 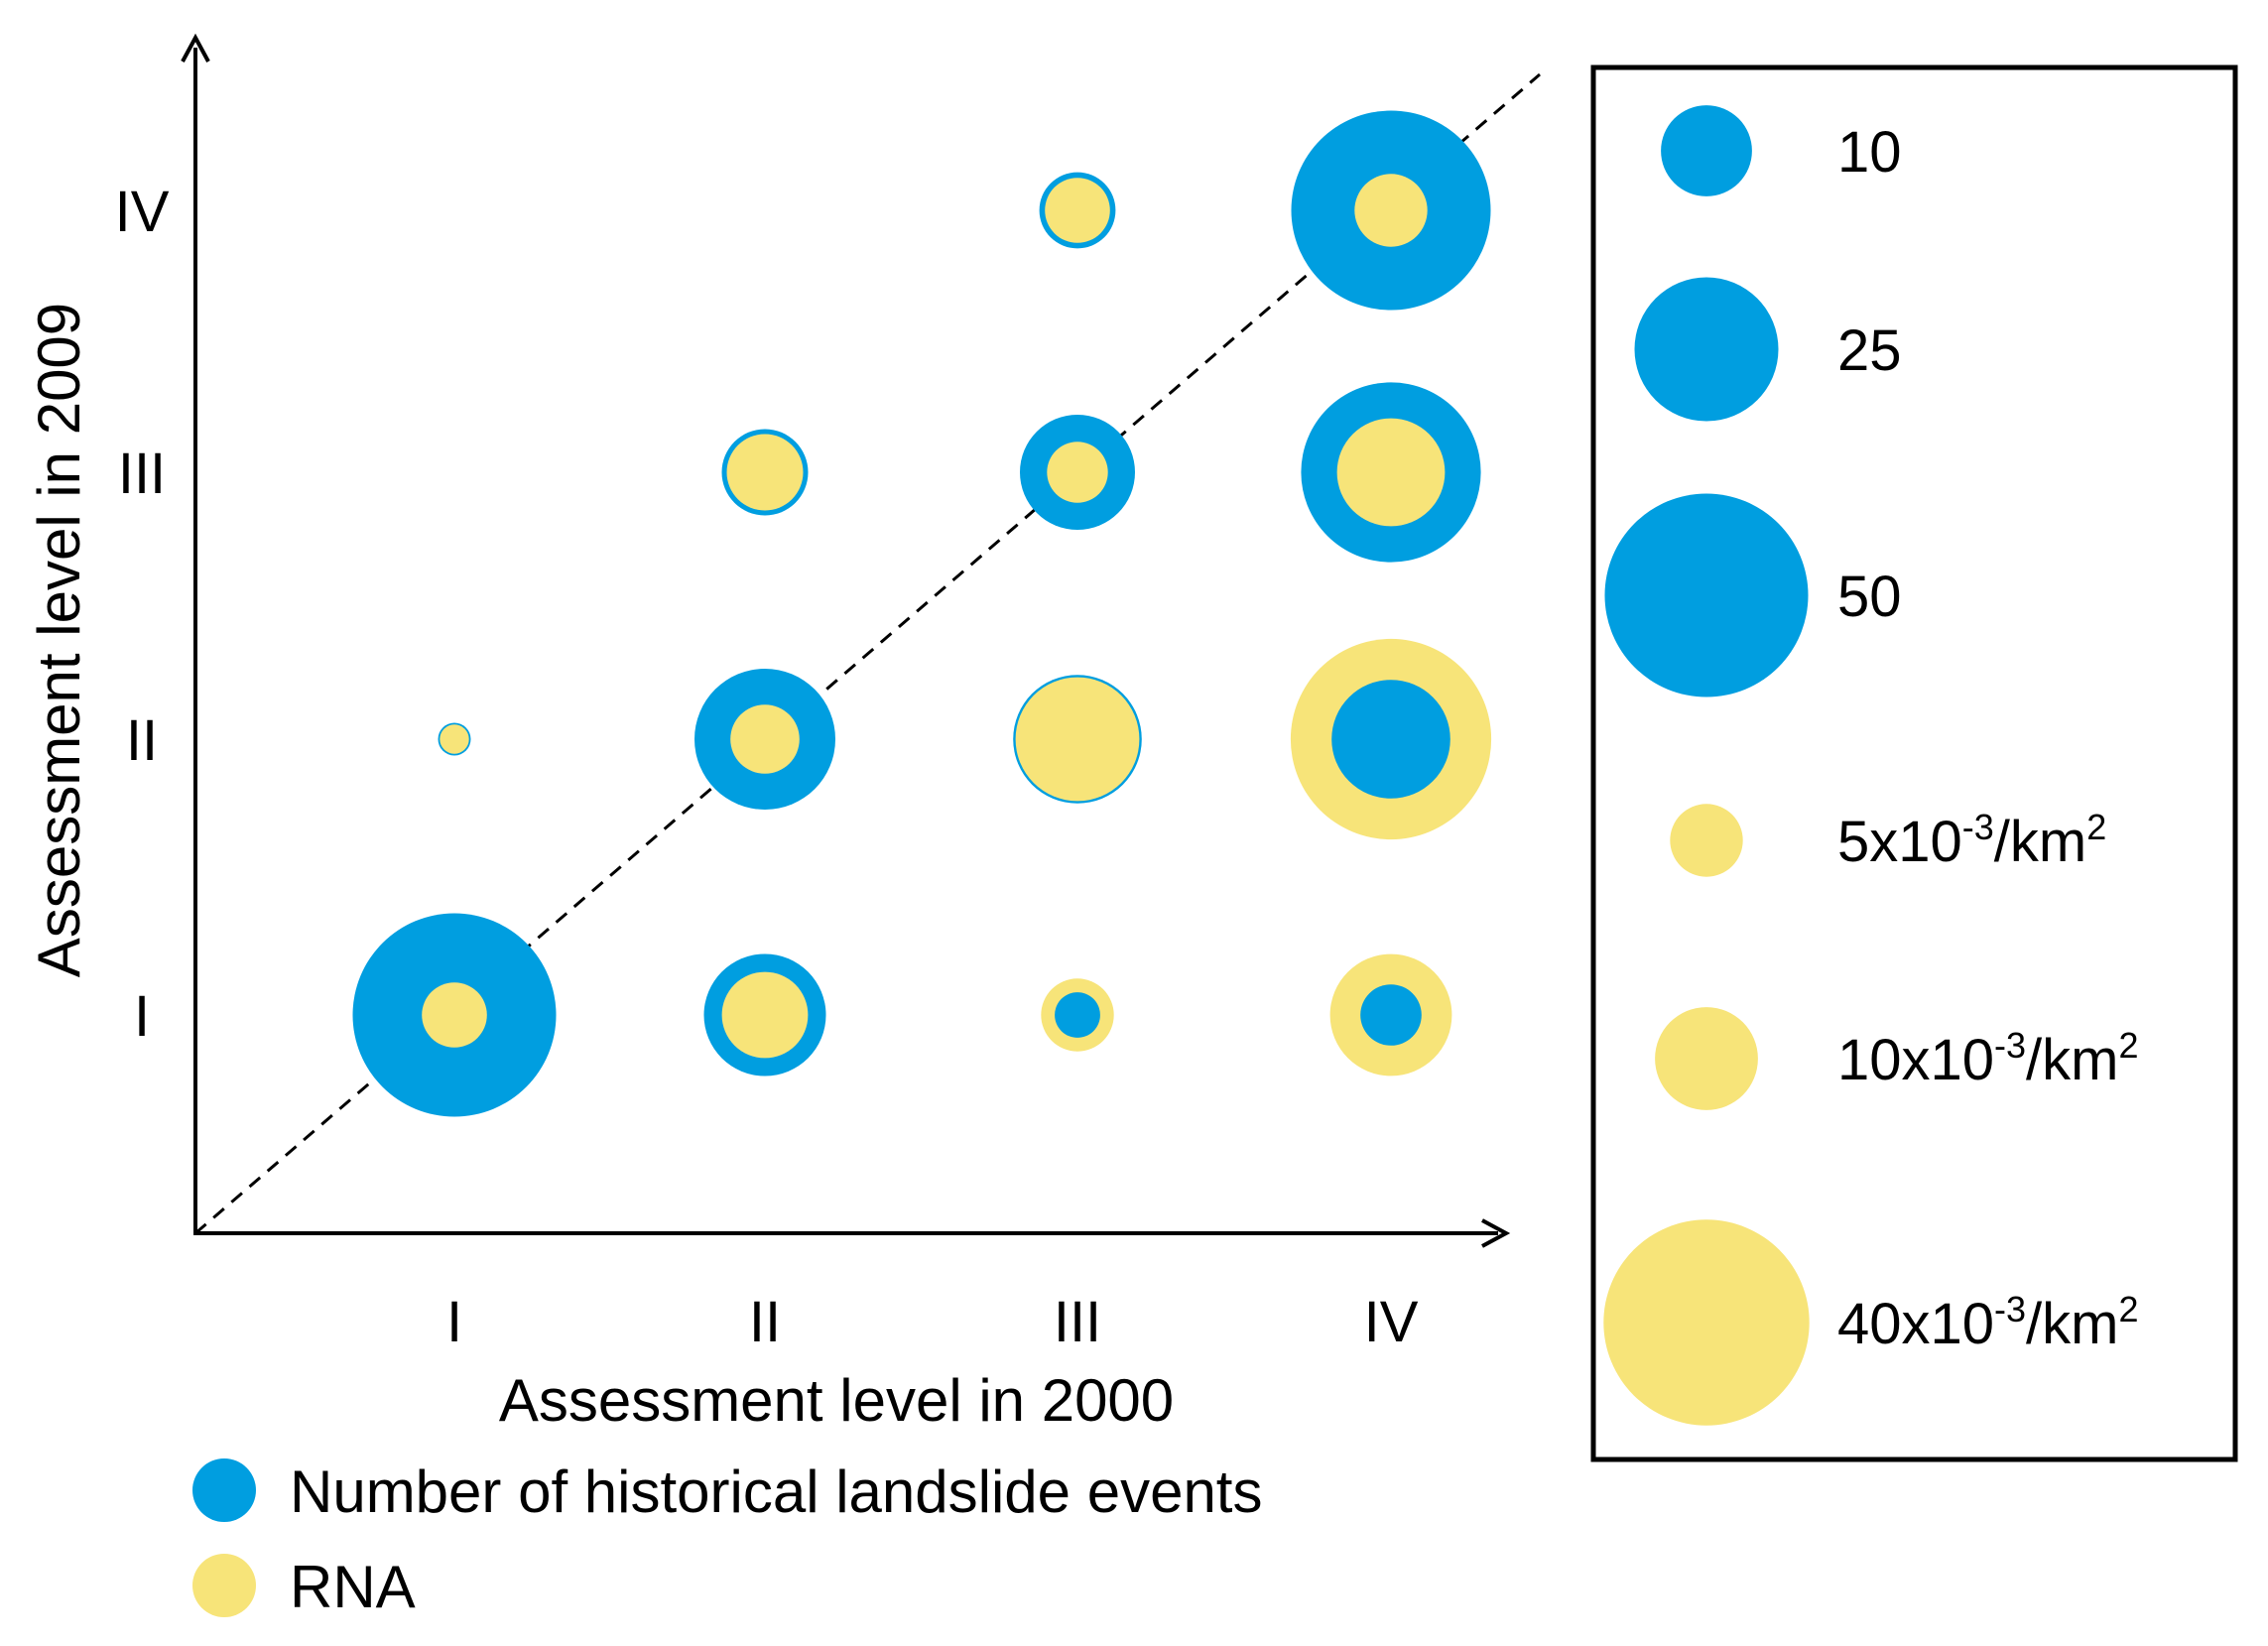 I want to click on bubble-rna-IV-III, so click(x=1391, y=472).